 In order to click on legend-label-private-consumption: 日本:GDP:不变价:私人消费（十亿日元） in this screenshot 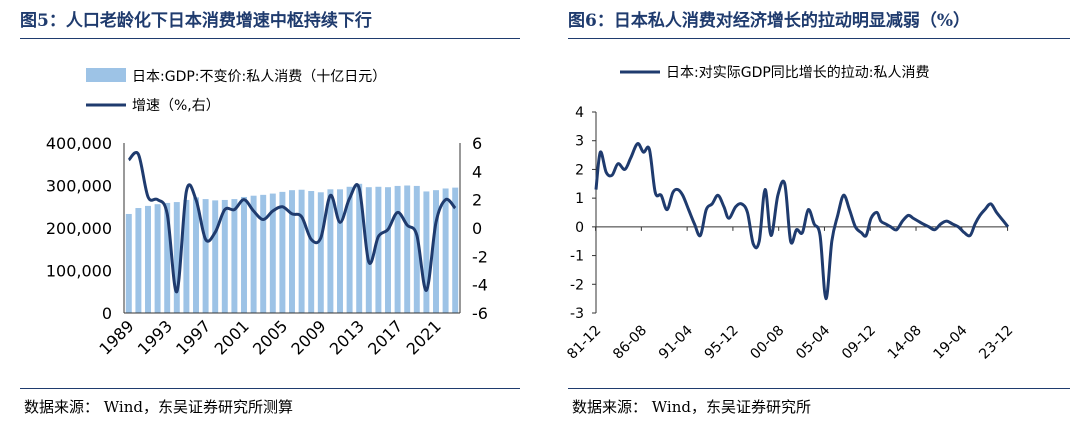, I will do `click(259, 77)`.